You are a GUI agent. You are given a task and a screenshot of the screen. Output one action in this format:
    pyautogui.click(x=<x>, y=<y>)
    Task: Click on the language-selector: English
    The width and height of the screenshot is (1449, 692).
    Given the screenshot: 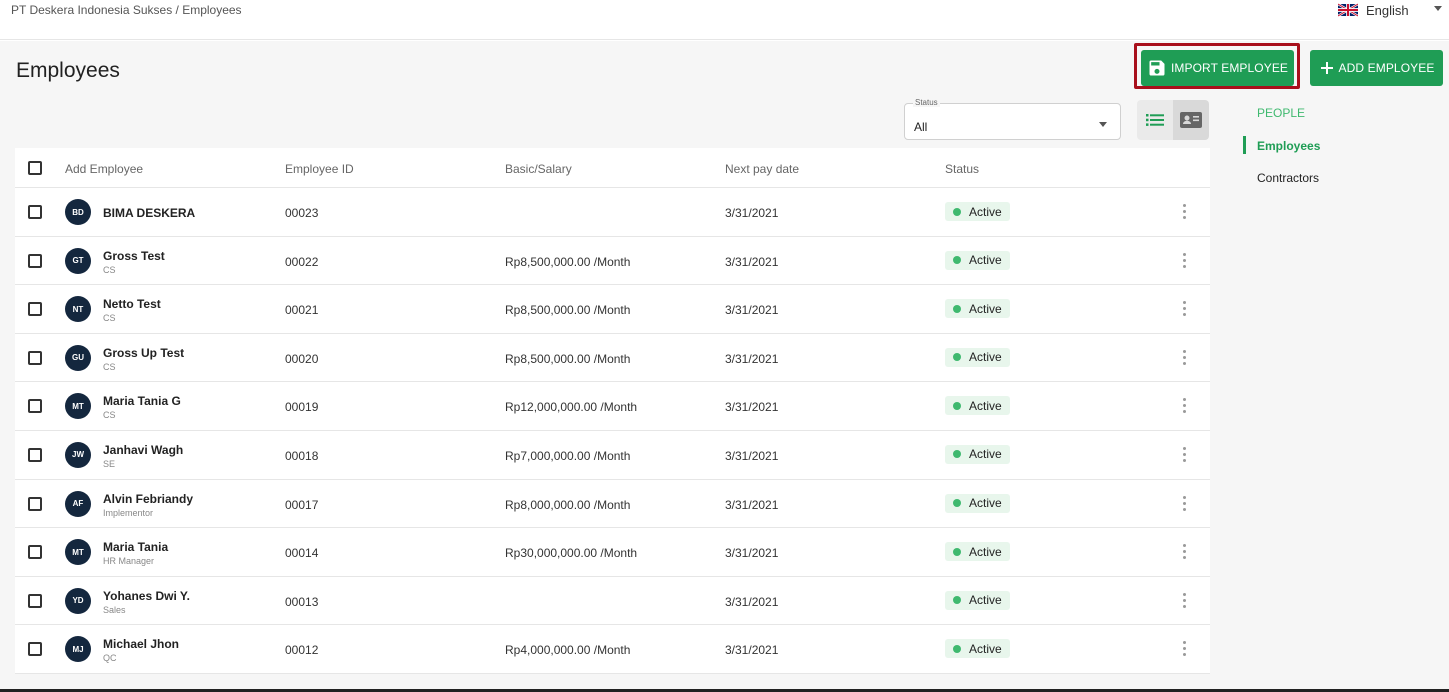 What is the action you would take?
    pyautogui.click(x=1390, y=10)
    